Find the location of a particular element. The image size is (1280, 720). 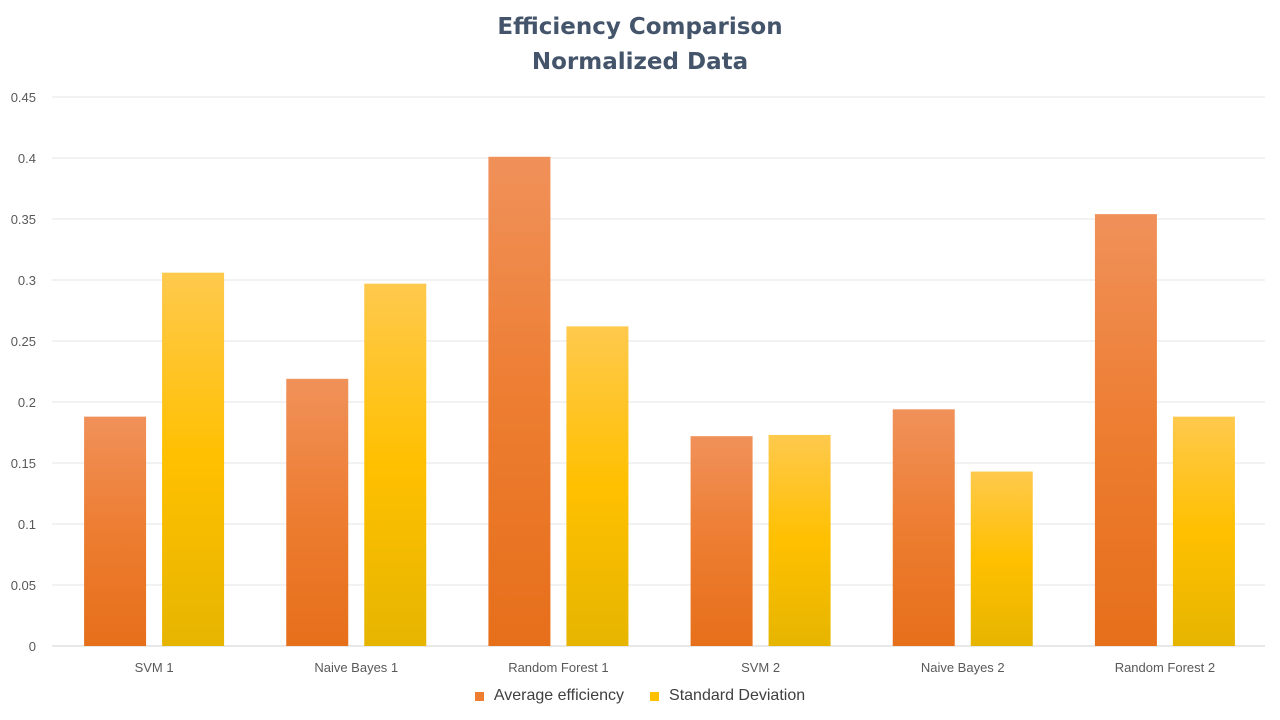

y-tick-label: 0.25 is located at coordinates (23, 341).